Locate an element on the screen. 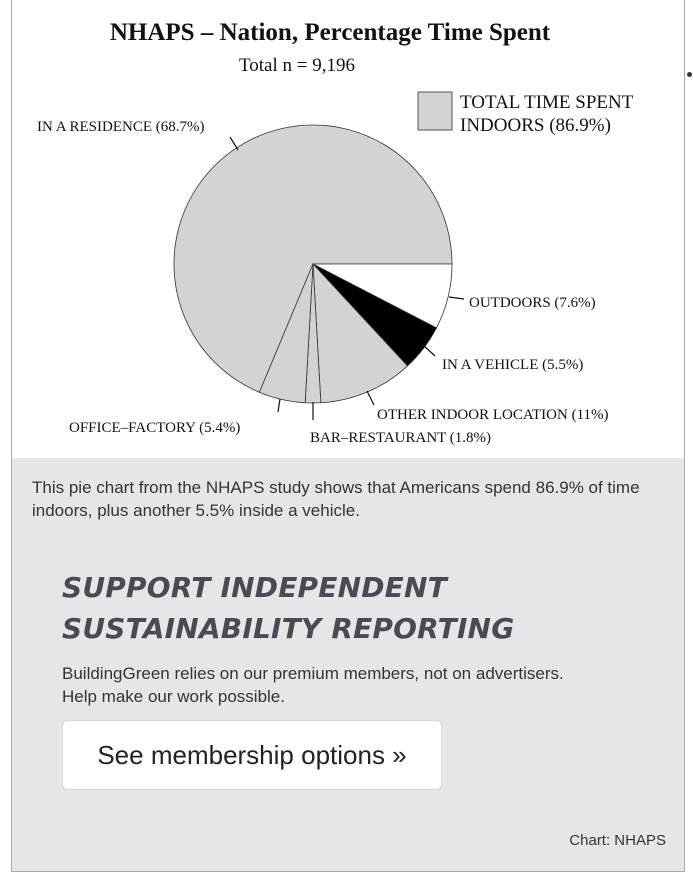 This screenshot has width=693, height=878. bullet-dot is located at coordinates (689, 74).